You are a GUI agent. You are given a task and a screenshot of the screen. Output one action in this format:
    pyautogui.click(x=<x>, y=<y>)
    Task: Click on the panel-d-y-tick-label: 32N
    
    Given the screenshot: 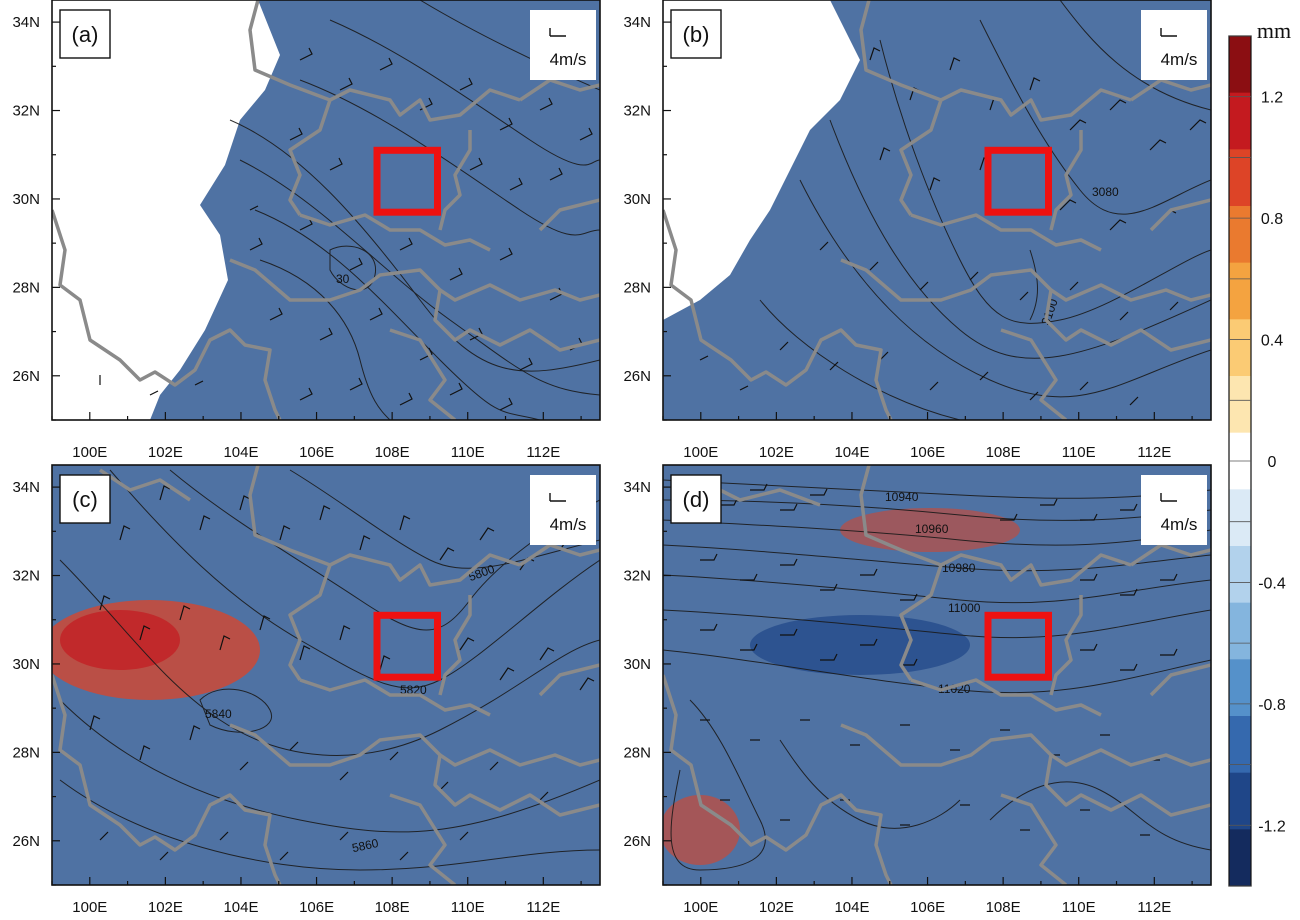 What is the action you would take?
    pyautogui.click(x=637, y=576)
    